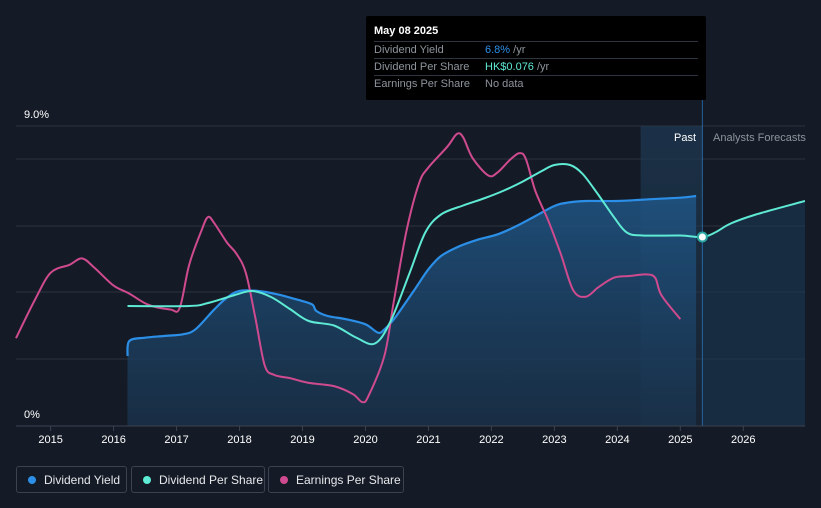 The height and width of the screenshot is (508, 821). What do you see at coordinates (702, 237) in the screenshot?
I see `today-marker` at bounding box center [702, 237].